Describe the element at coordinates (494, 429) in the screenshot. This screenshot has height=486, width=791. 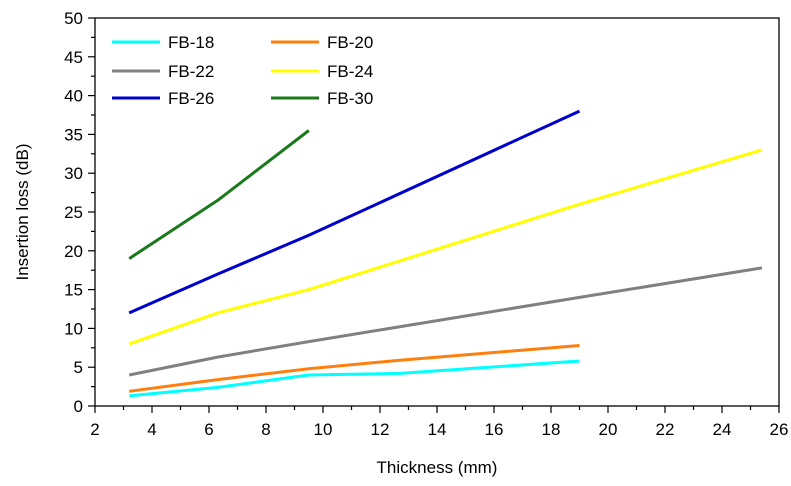
I see `x-tick-label: 16` at that location.